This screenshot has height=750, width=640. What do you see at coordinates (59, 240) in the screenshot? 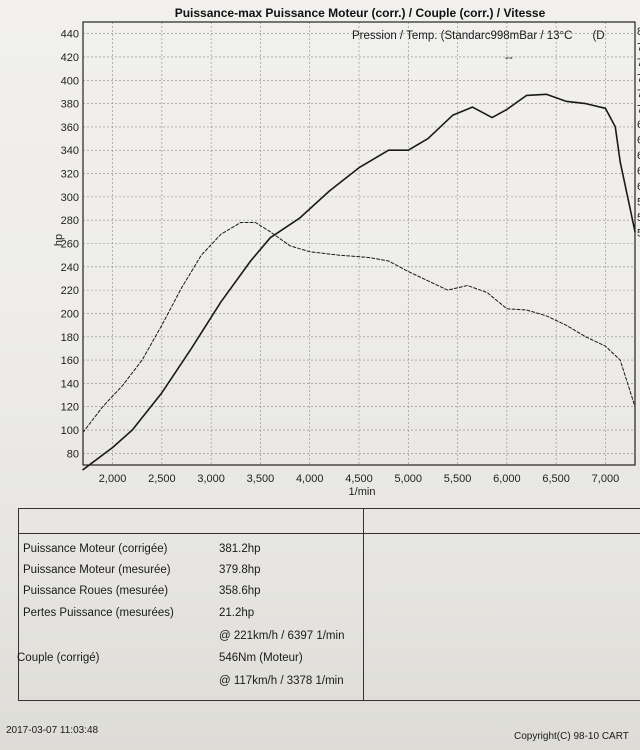
I see `y-axis-label: hp` at bounding box center [59, 240].